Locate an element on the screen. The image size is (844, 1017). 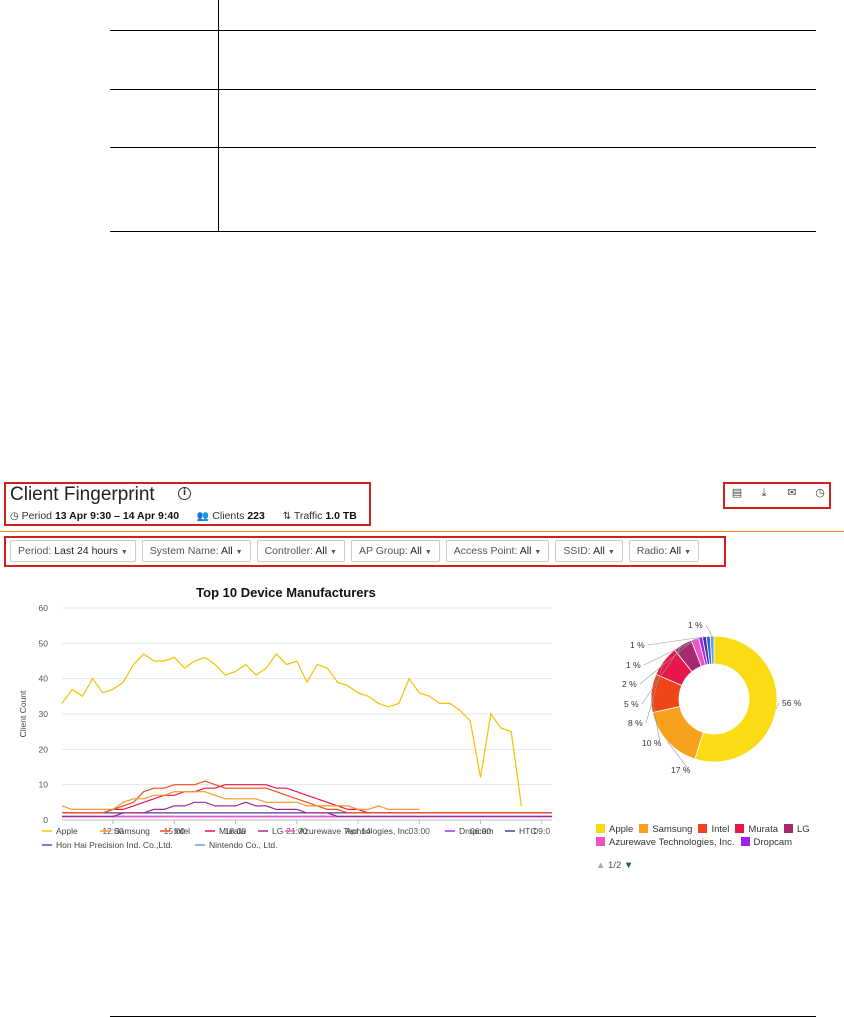
x-tick-label: Apr 14 is located at coordinates (358, 831).